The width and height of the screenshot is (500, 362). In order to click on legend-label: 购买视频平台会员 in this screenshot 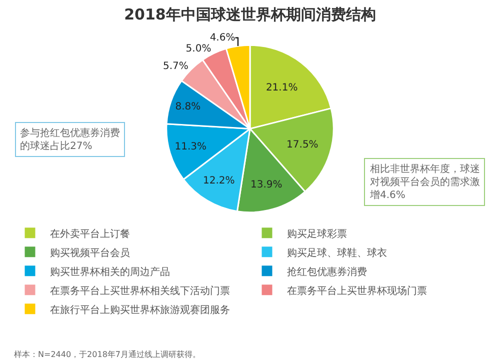, I will do `click(90, 252)`.